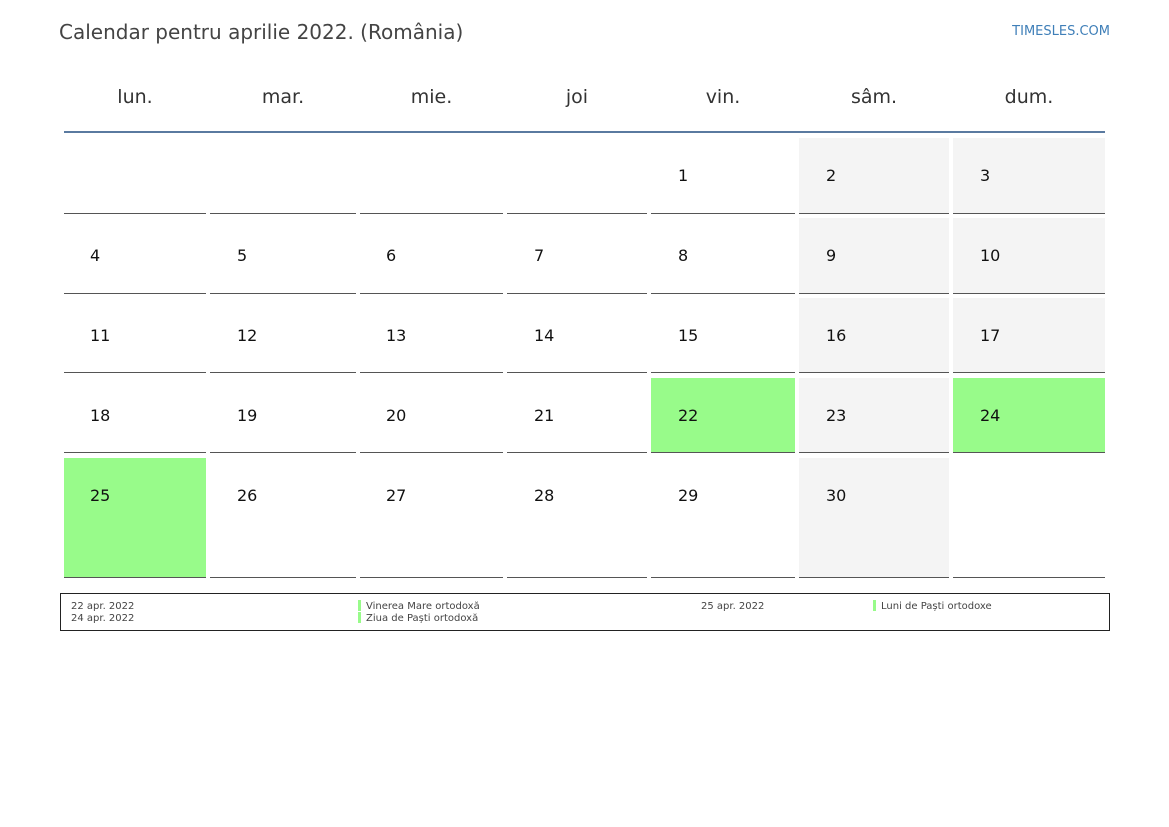 This screenshot has width=1169, height=827. I want to click on weekday-header-sun: dum., so click(1029, 97).